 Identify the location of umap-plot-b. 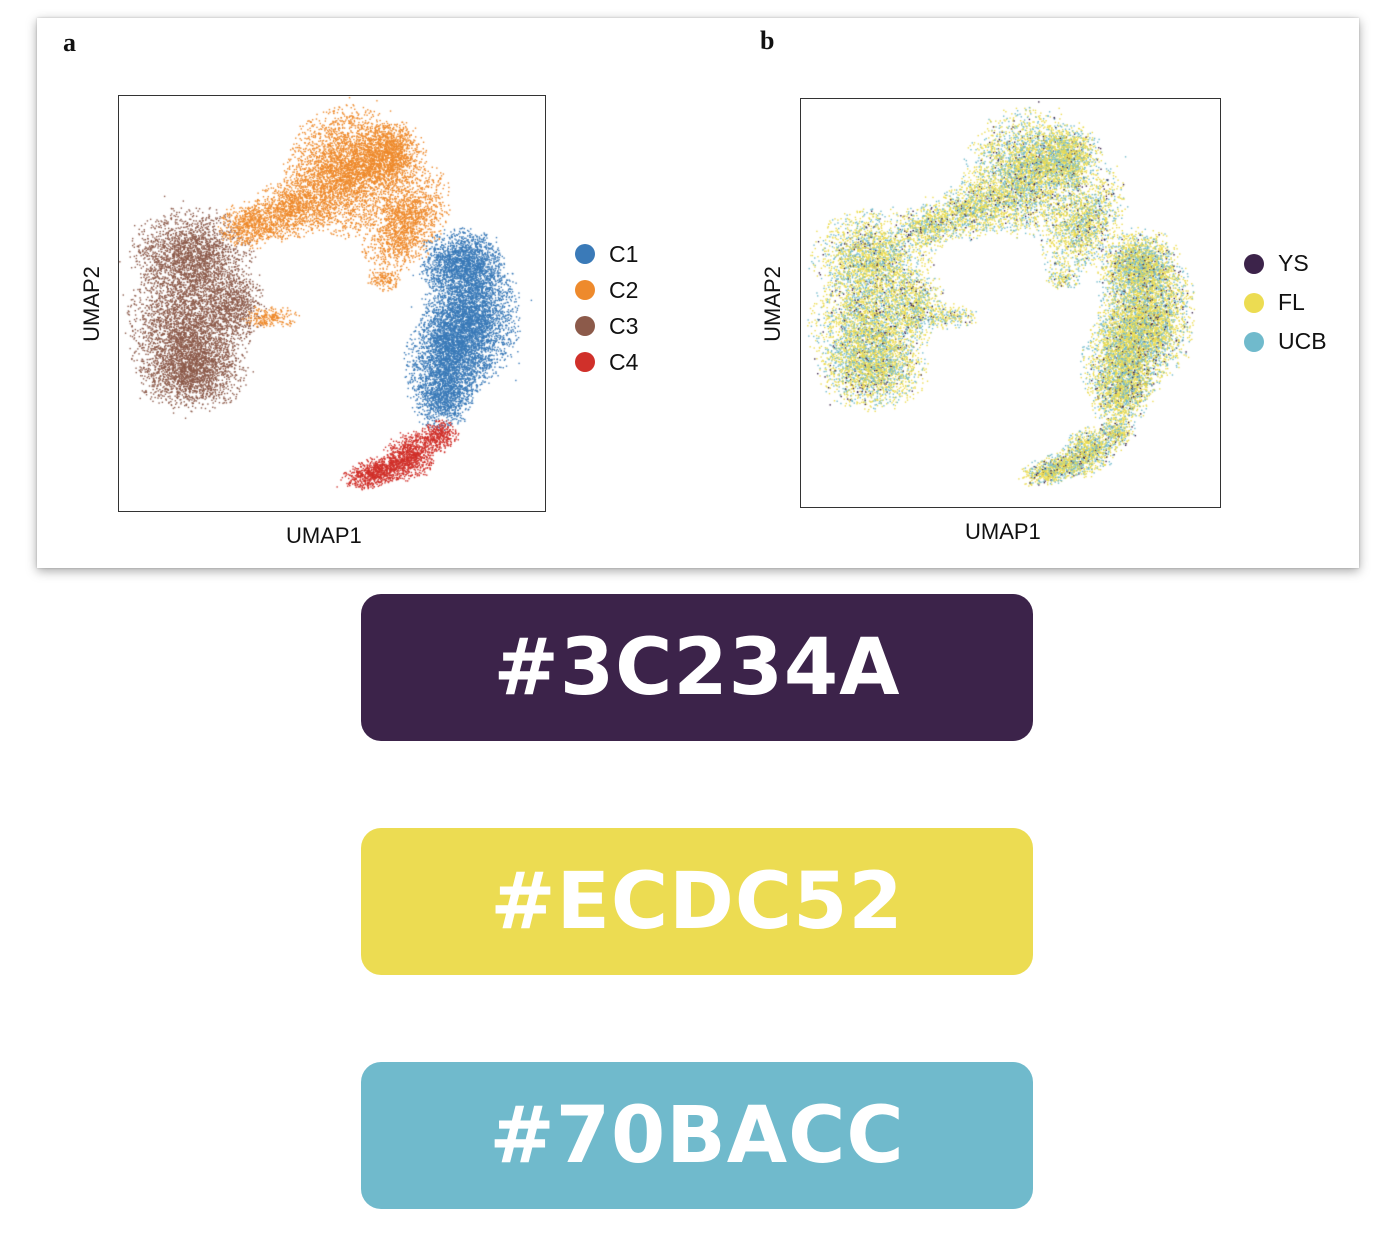
(1010, 303).